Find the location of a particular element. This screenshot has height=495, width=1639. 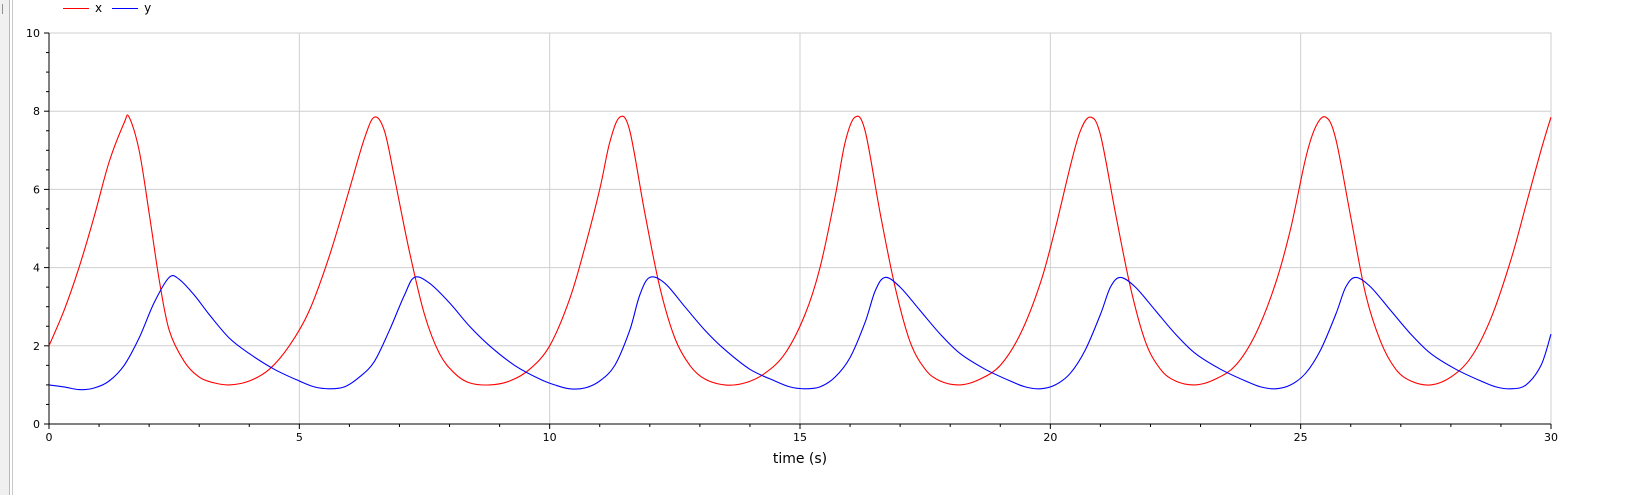

x-axis-label: time (s) is located at coordinates (800, 459).